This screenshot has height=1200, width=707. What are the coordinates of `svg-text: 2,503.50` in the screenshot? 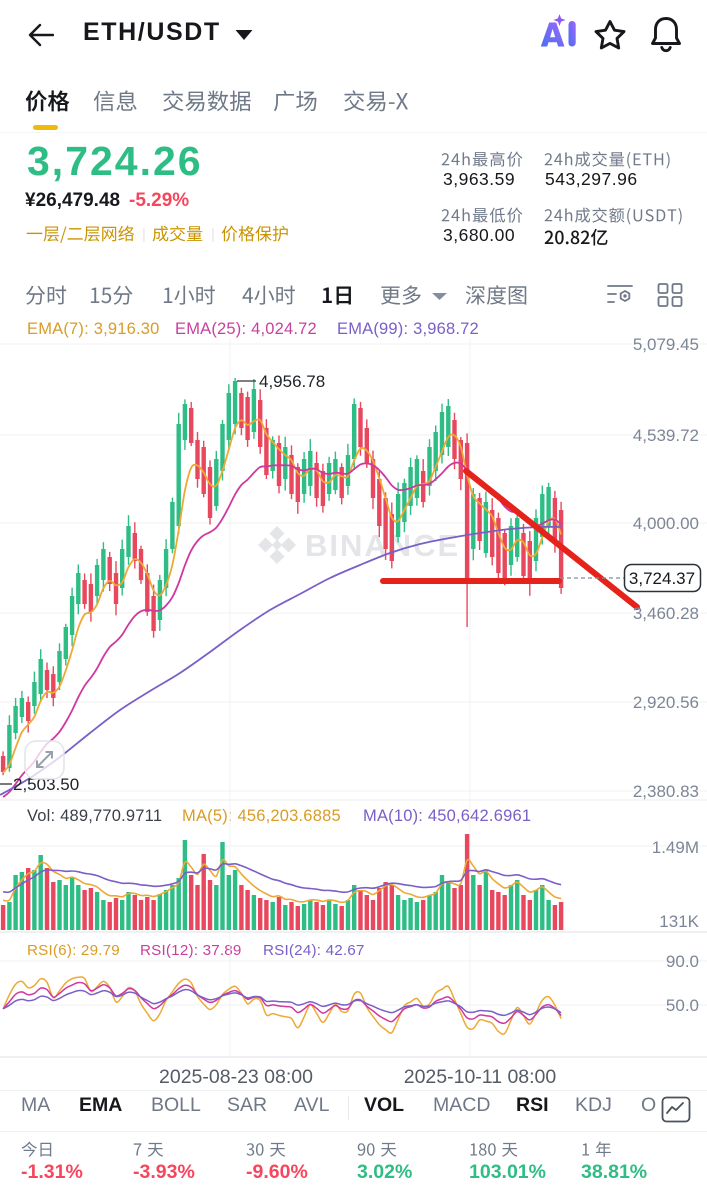 It's located at (46, 784).